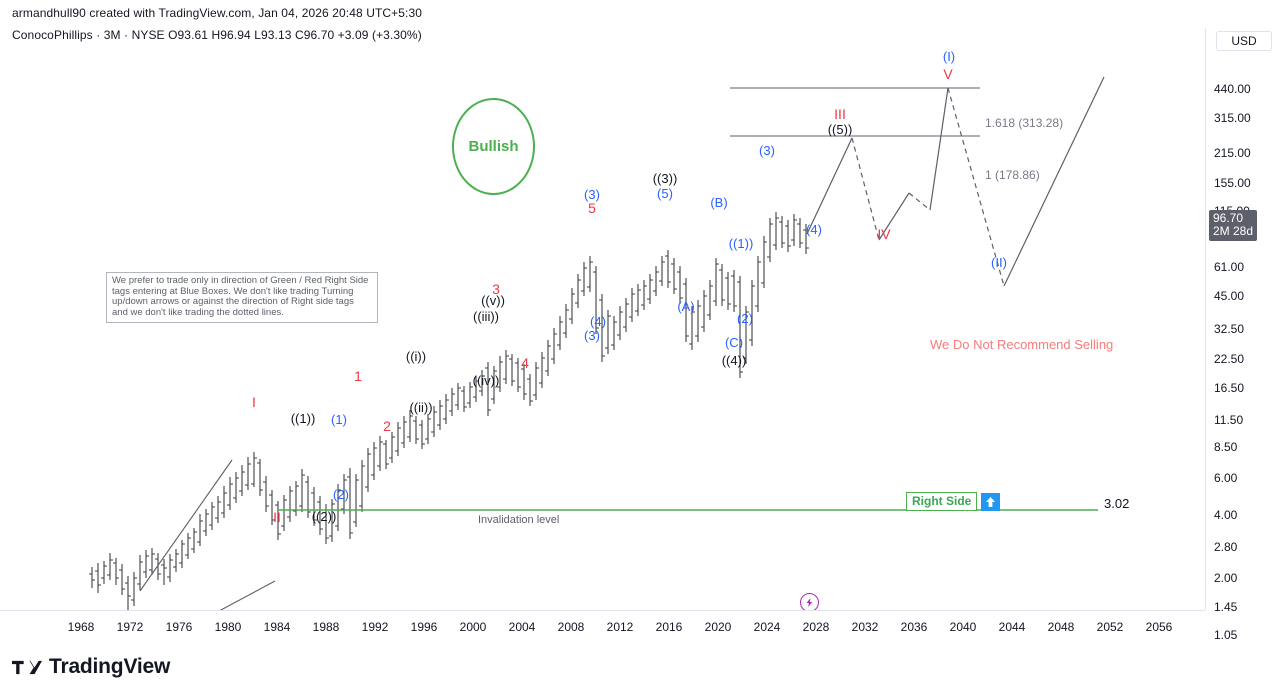 The height and width of the screenshot is (693, 1280). What do you see at coordinates (375, 627) in the screenshot?
I see `time-tick: 1992` at bounding box center [375, 627].